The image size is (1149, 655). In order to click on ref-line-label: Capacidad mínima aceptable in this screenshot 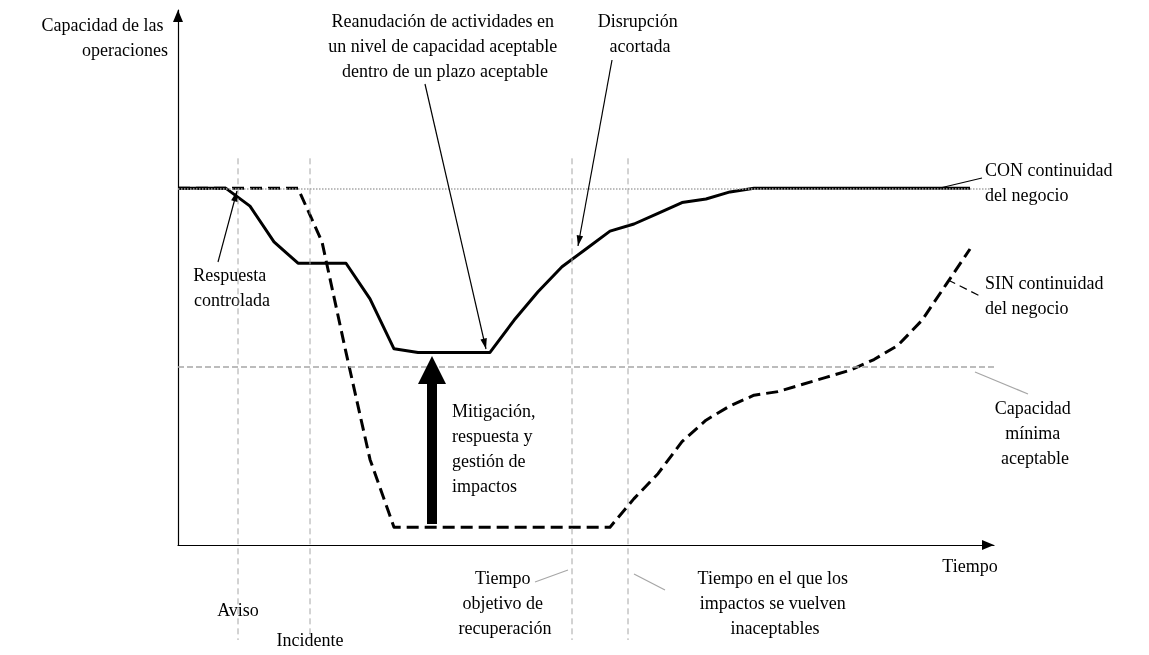, I will do `click(1035, 432)`.